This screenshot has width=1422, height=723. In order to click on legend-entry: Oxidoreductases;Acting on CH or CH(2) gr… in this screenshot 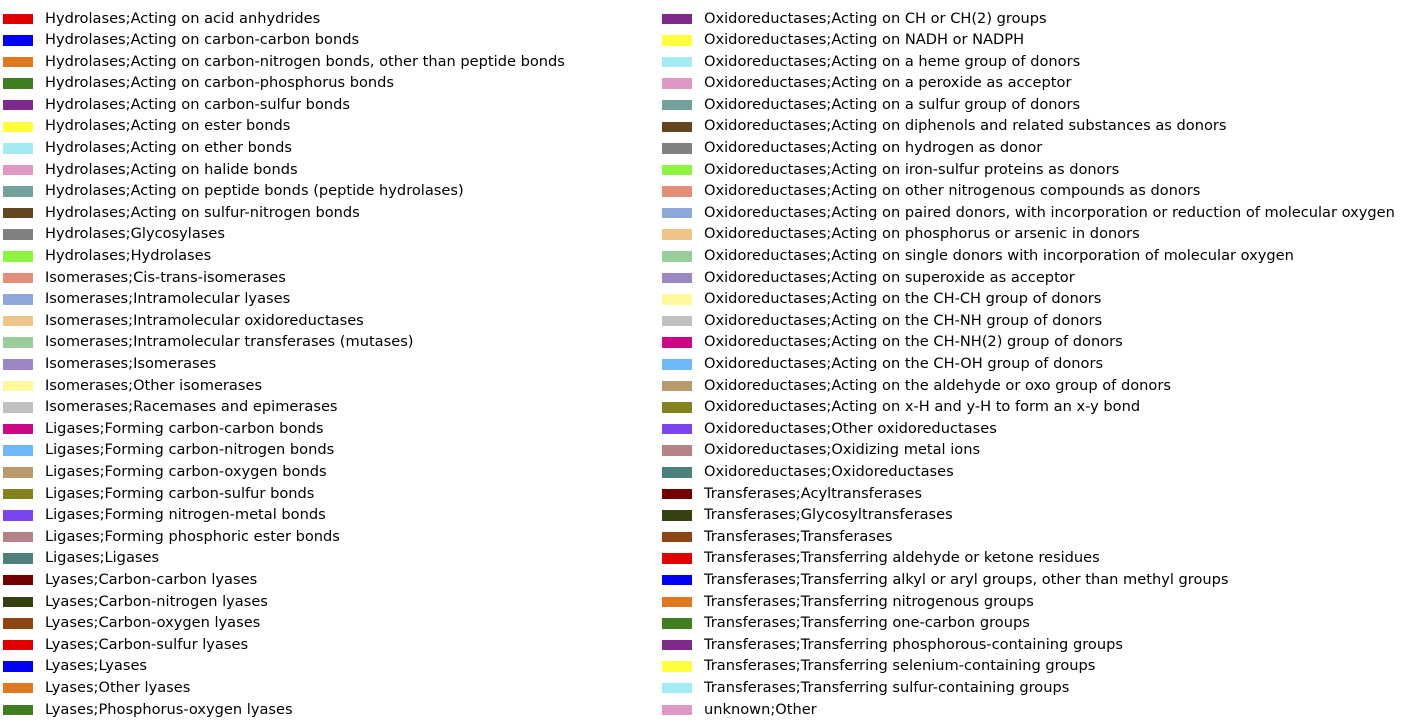, I will do `click(1028, 19)`.